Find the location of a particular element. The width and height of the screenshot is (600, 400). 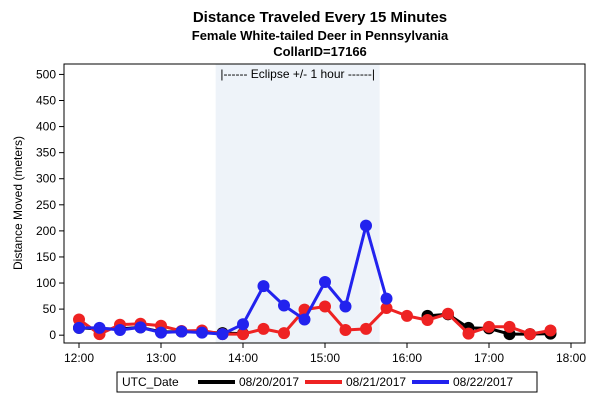

y-tick-label: 450 is located at coordinates (46, 101).